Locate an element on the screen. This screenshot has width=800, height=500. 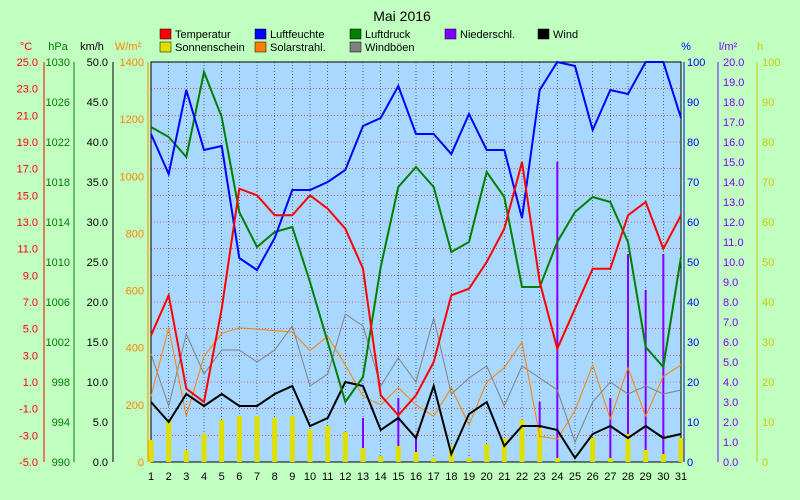
axis-tick-label: 70 is located at coordinates (693, 183).